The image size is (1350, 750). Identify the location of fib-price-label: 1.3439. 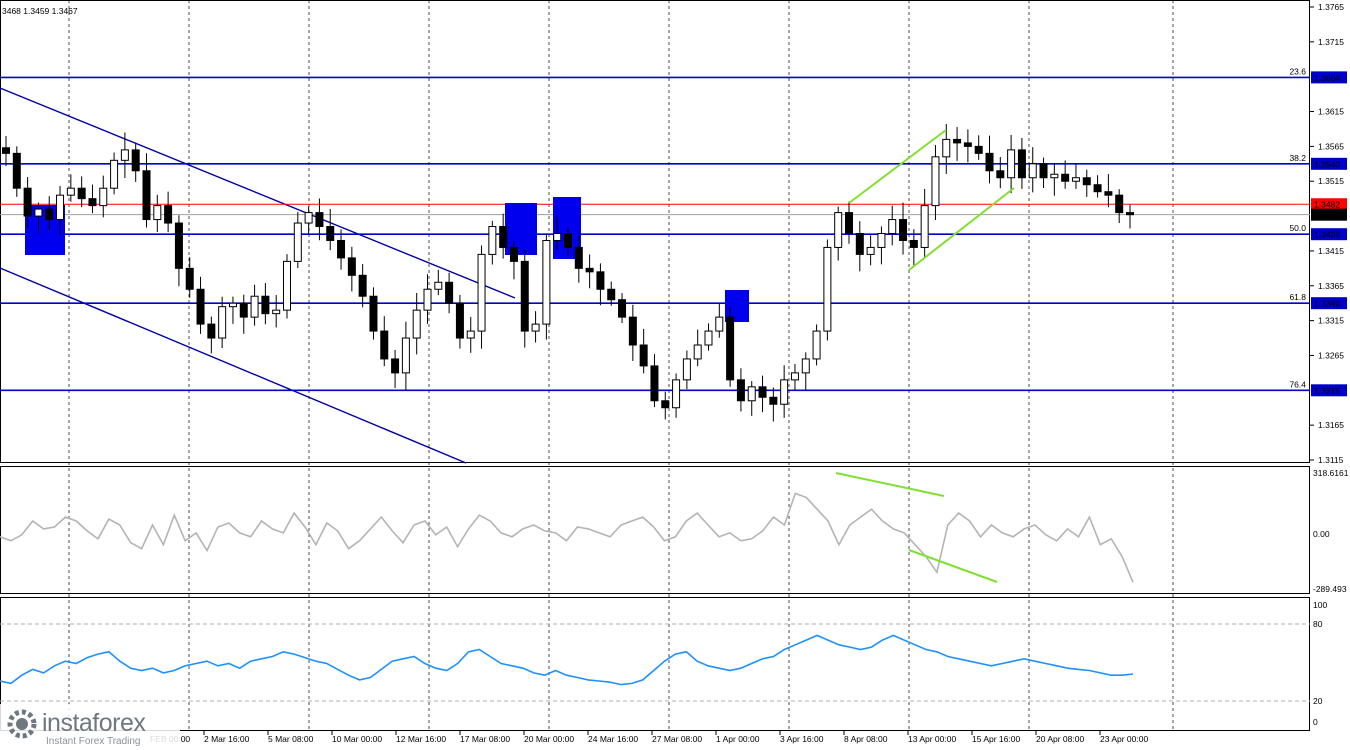
(1327, 235).